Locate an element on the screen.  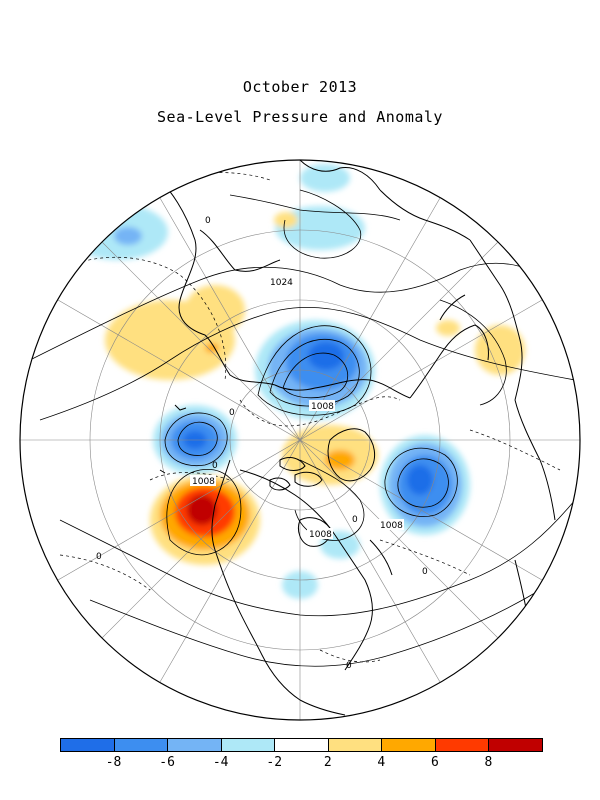
legend-tick-label: 2 is located at coordinates (327, 762).